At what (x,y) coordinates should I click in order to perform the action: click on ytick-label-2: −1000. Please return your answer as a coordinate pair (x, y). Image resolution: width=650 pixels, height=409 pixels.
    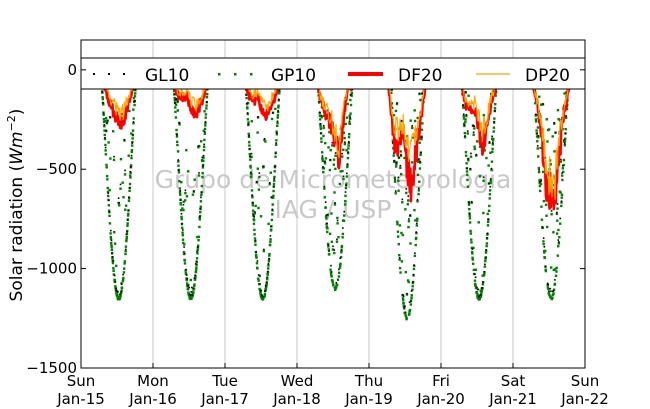
    Looking at the image, I should click on (51, 269).